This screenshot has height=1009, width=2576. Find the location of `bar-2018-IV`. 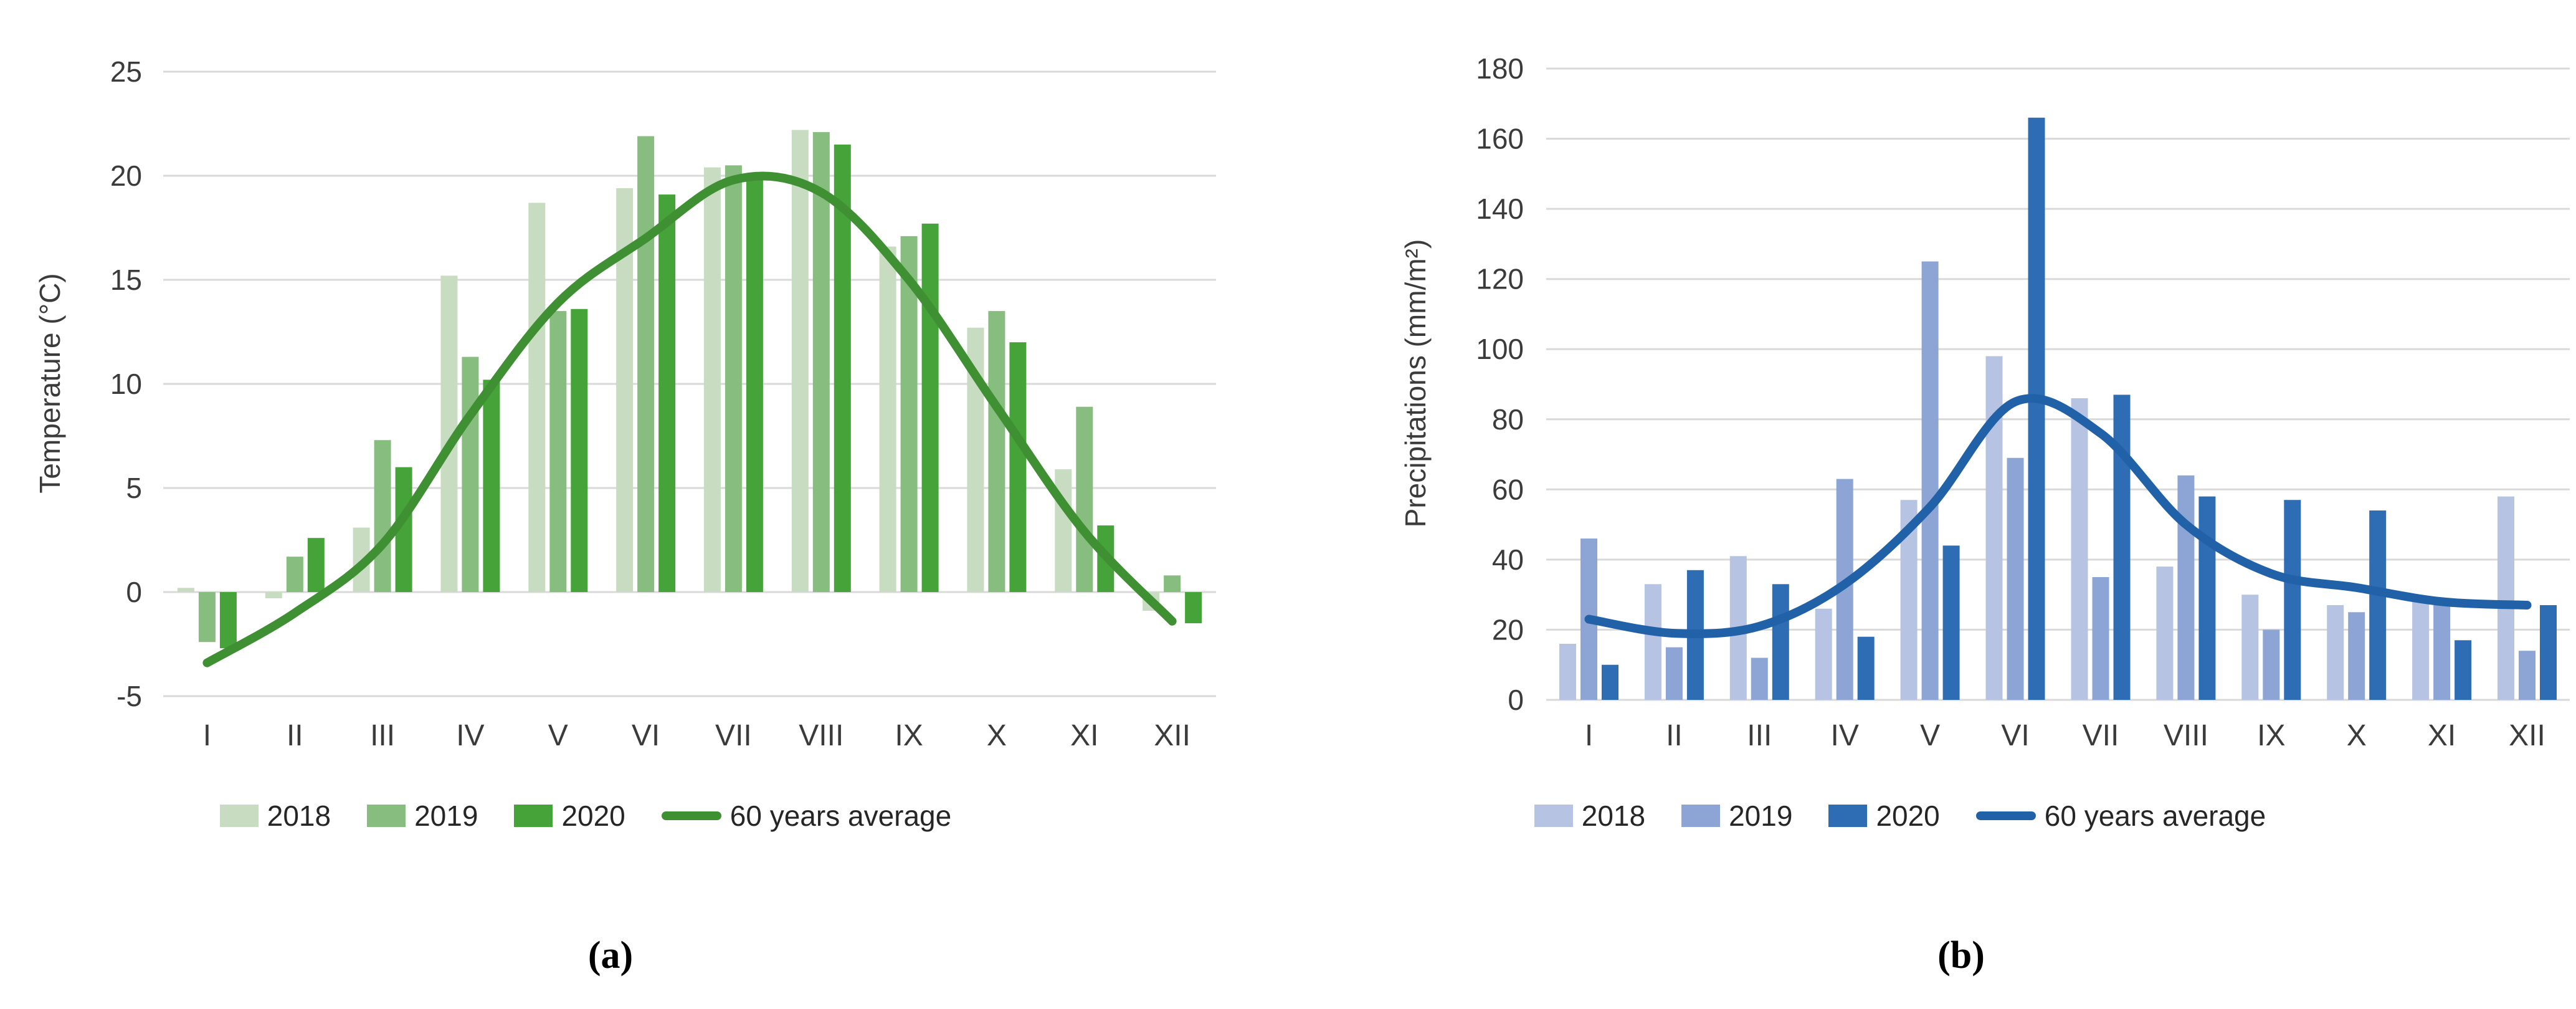

bar-2018-IV is located at coordinates (1823, 654).